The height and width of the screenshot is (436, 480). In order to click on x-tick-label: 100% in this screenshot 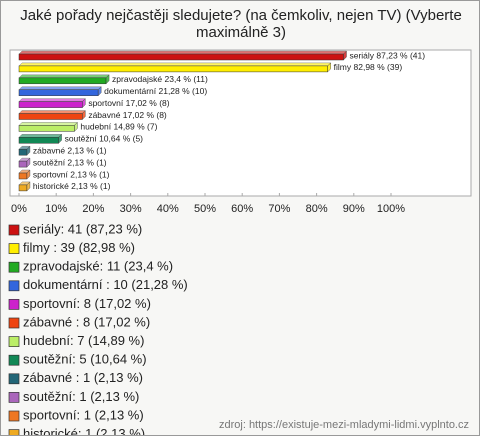, I will do `click(391, 209)`.